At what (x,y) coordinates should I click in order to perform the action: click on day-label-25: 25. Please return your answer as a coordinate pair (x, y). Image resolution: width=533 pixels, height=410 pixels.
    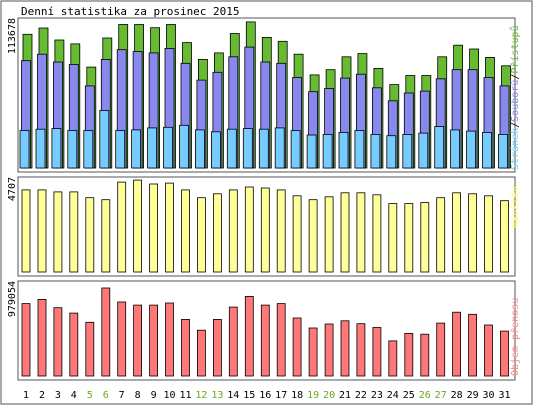
    Looking at the image, I should click on (409, 395).